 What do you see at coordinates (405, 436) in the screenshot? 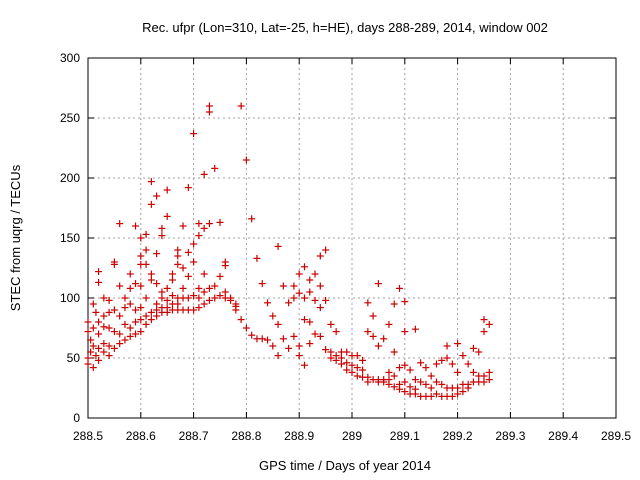
I see `x-tick-label: 289.1` at bounding box center [405, 436].